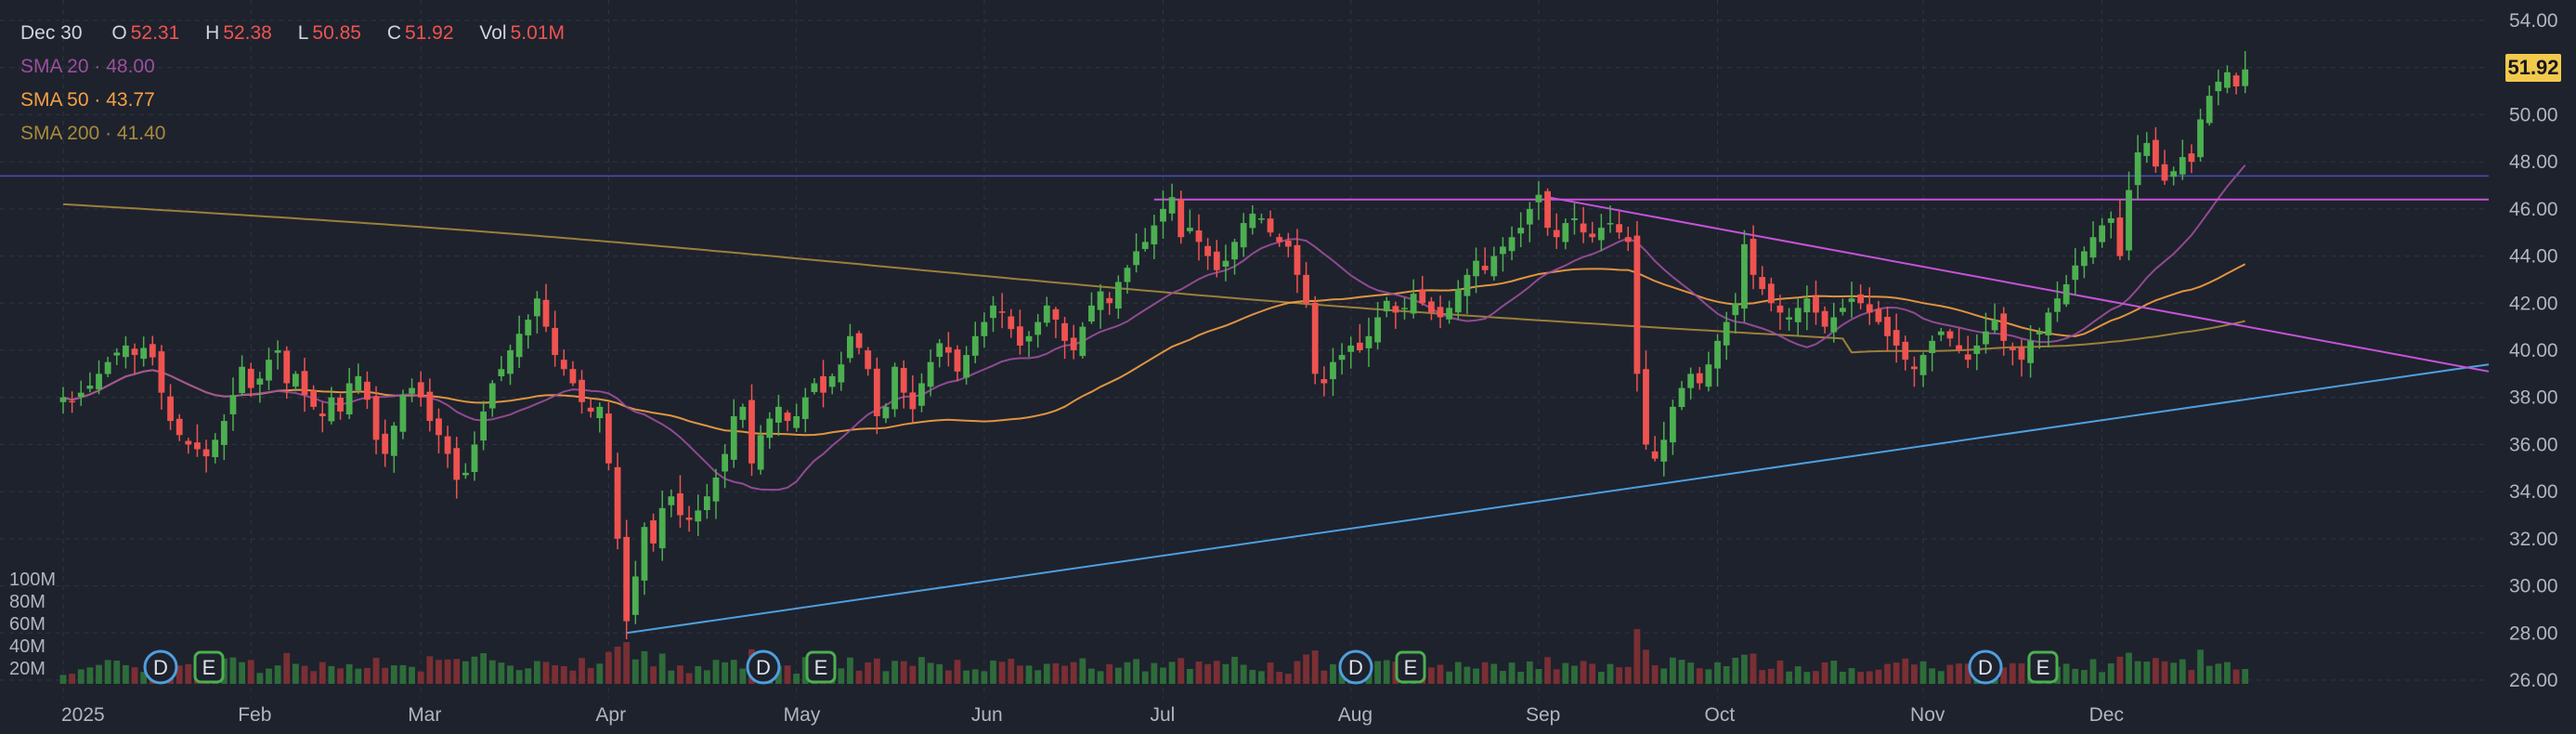 Image resolution: width=2576 pixels, height=734 pixels. Describe the element at coordinates (27, 602) in the screenshot. I see `volume-tick-label: 80M` at that location.